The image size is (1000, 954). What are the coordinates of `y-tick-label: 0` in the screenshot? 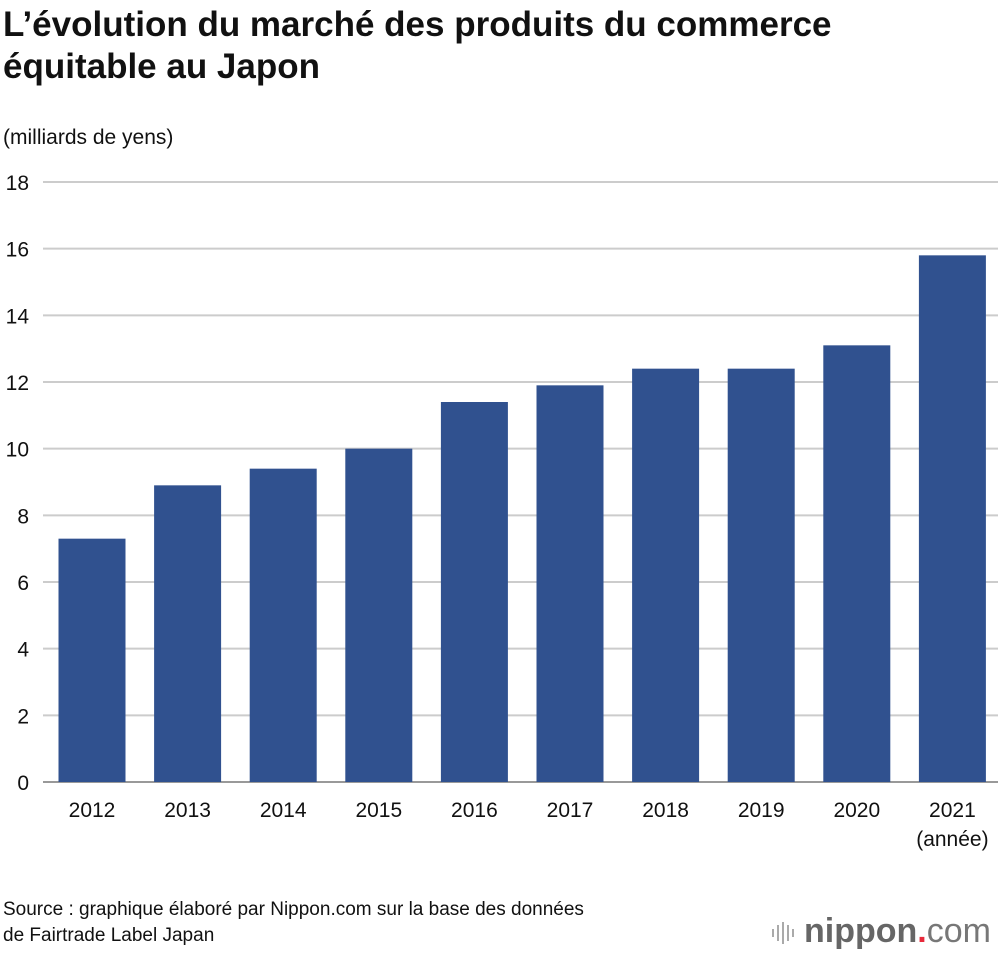 It's located at (23, 783).